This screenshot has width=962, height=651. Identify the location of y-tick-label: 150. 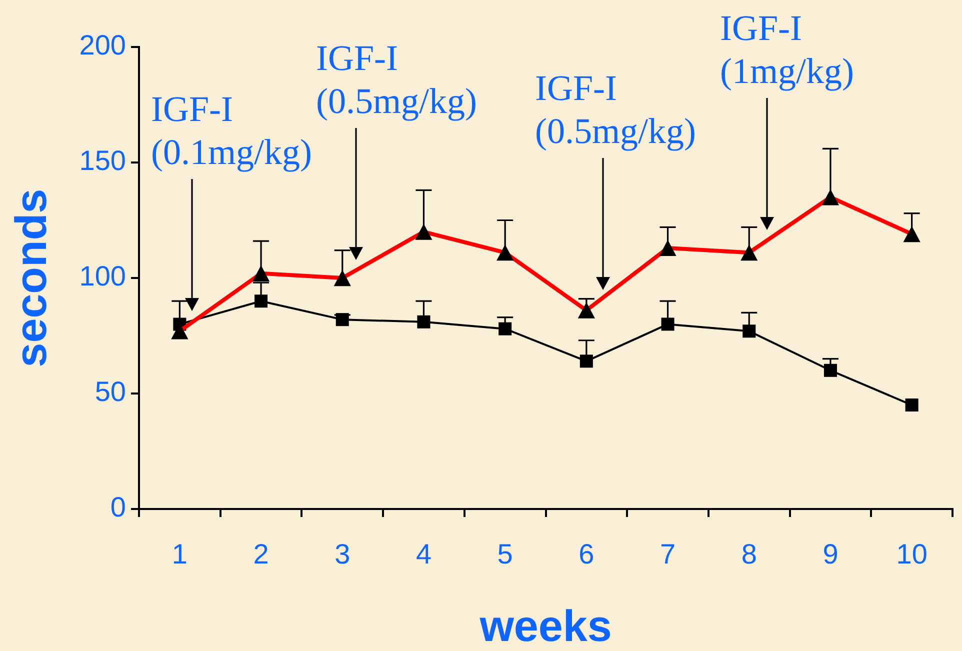
(102, 160).